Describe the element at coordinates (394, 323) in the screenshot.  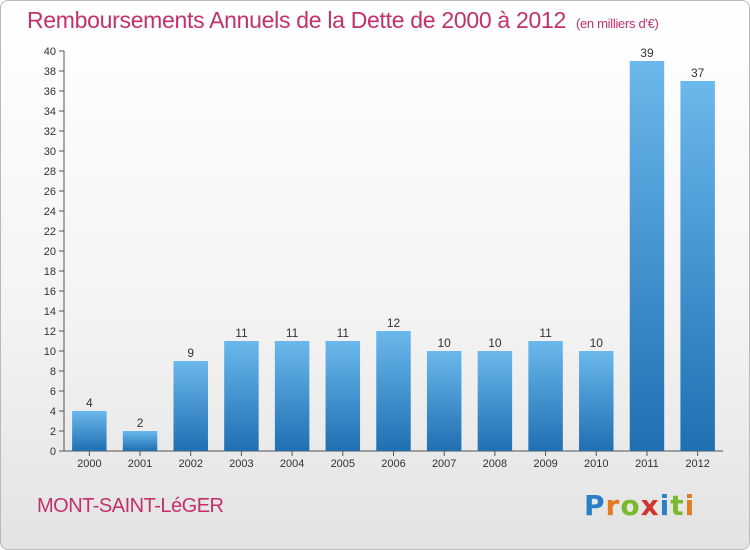
I see `value-label: 12` at that location.